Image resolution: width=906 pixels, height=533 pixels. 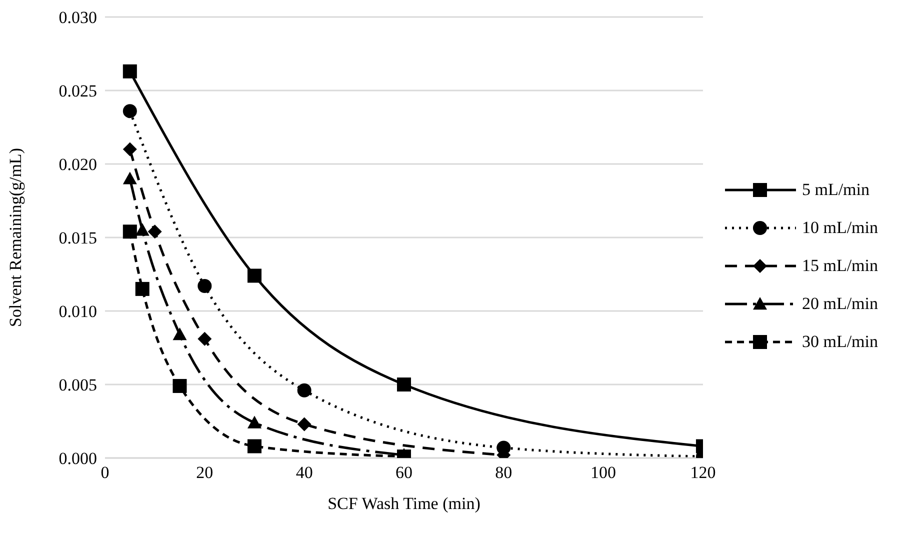 I want to click on y-tick-label: 0.005, so click(x=77, y=385).